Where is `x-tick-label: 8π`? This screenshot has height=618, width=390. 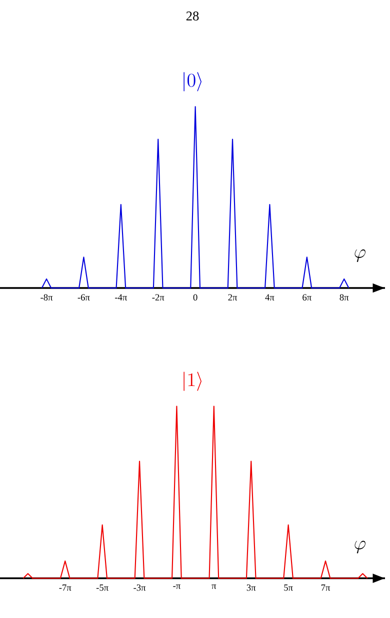
x-tick-label: 8π is located at coordinates (344, 297).